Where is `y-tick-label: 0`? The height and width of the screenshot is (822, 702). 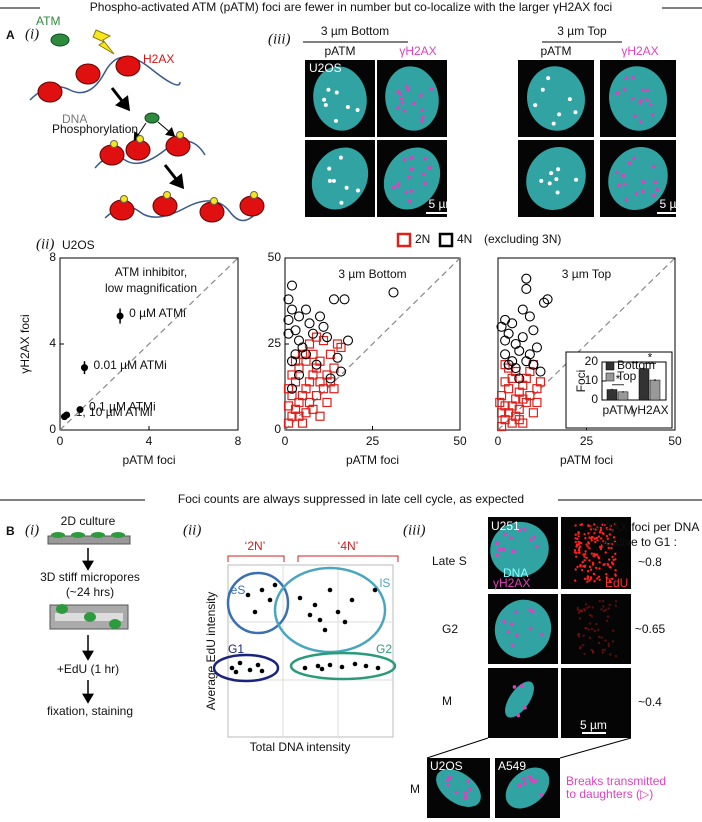
y-tick-label: 0 is located at coordinates (277, 429).